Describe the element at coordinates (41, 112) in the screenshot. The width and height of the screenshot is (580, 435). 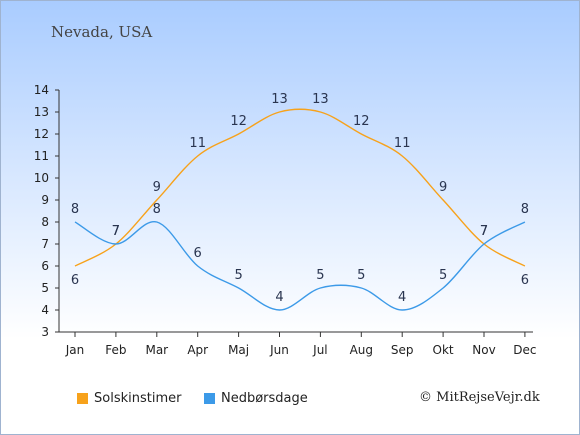
I see `y-tick-label: 13` at that location.